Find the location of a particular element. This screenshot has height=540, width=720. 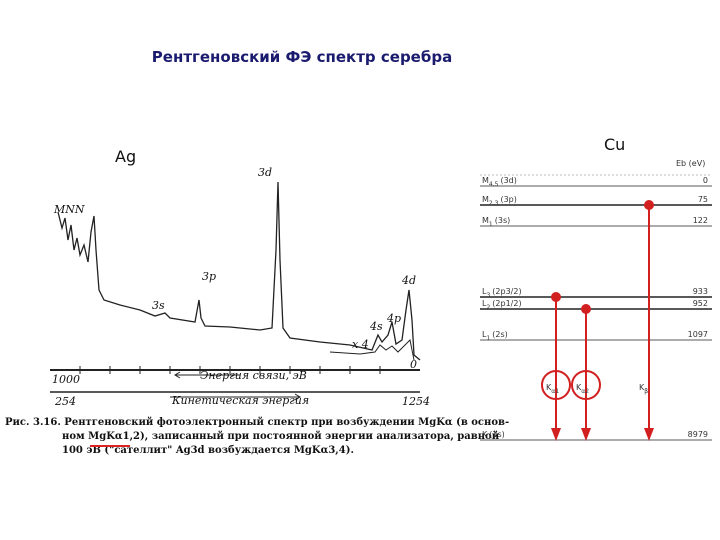

orbital: (3d) is located at coordinates (508, 180).